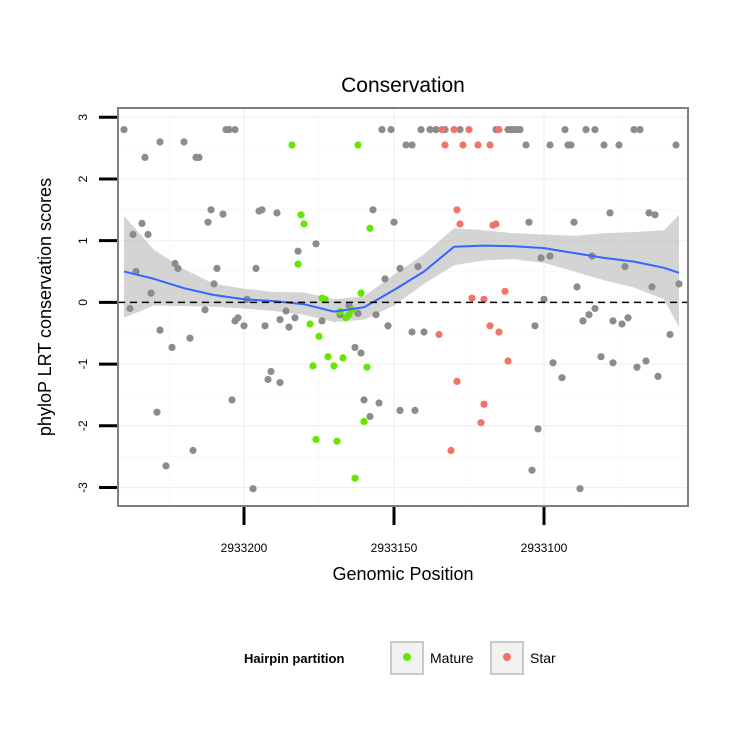 The height and width of the screenshot is (750, 750). I want to click on y-tick-label-0: 3, so click(83, 117).